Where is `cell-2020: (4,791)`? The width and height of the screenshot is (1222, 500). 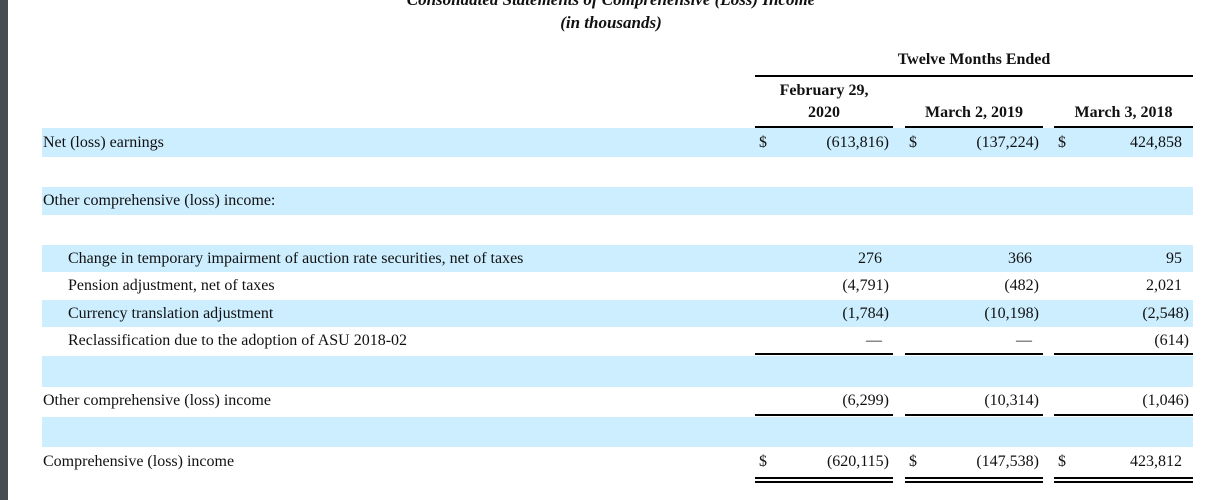
cell-2020: (4,791) is located at coordinates (824, 286).